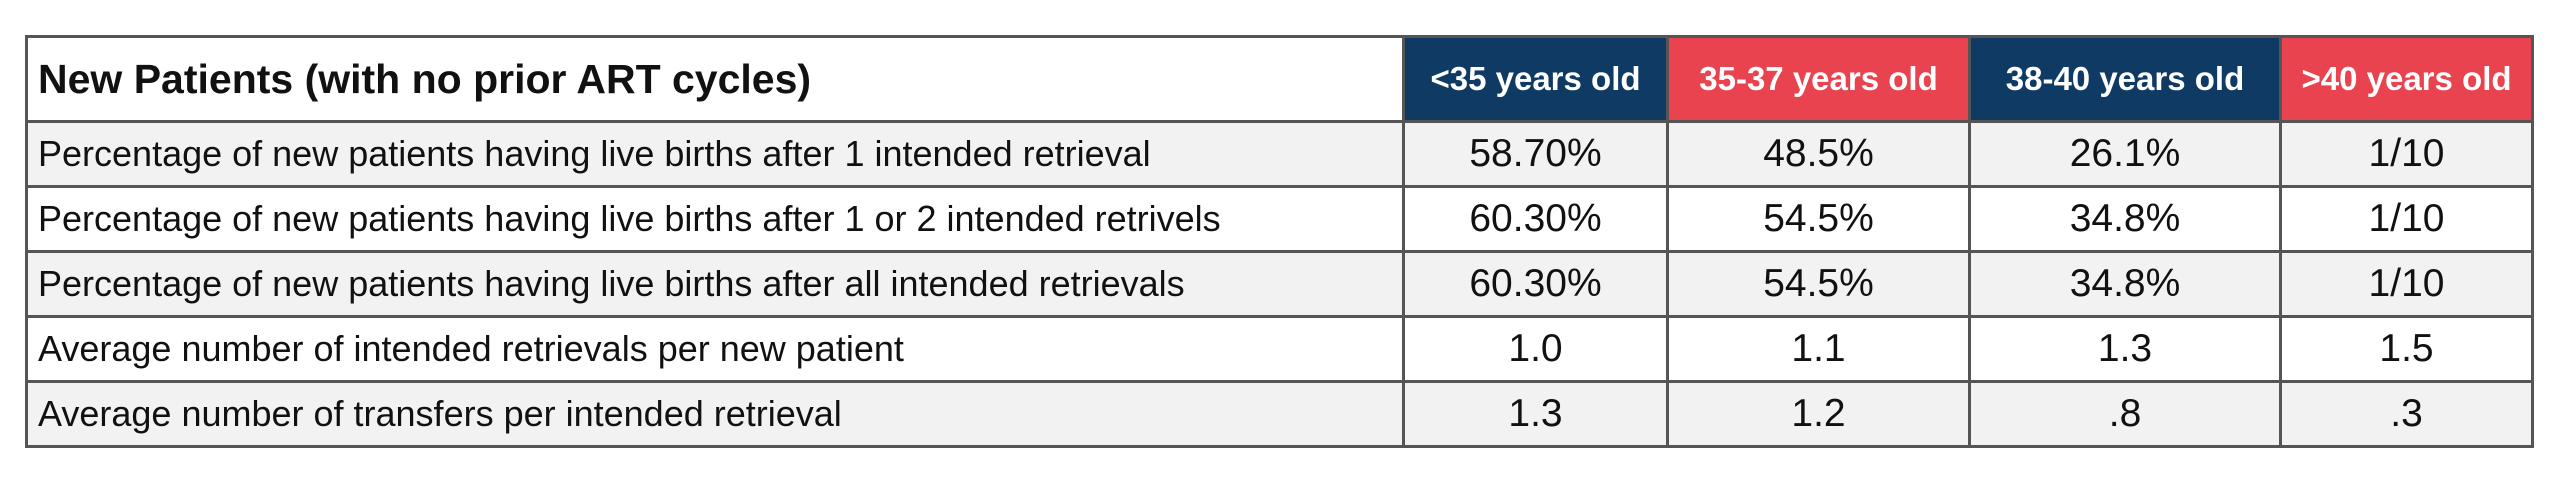 This screenshot has height=478, width=2560. Describe the element at coordinates (2406, 414) in the screenshot. I see `cell-value: .3` at that location.